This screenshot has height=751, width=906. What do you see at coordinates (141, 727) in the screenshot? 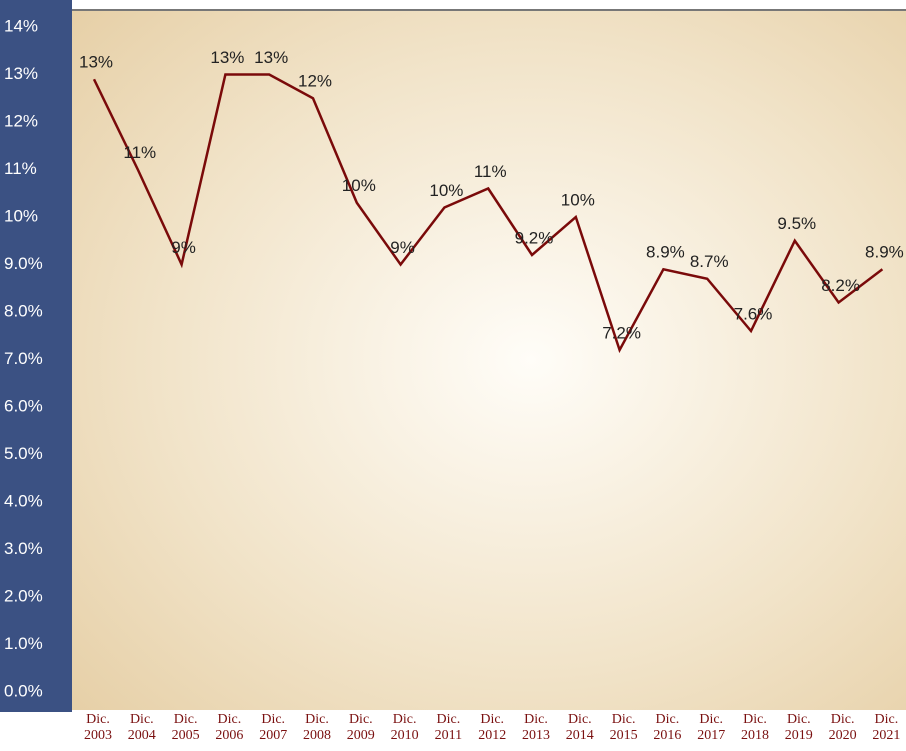
I see `x-tick-label: Dic. 2004` at bounding box center [141, 727].